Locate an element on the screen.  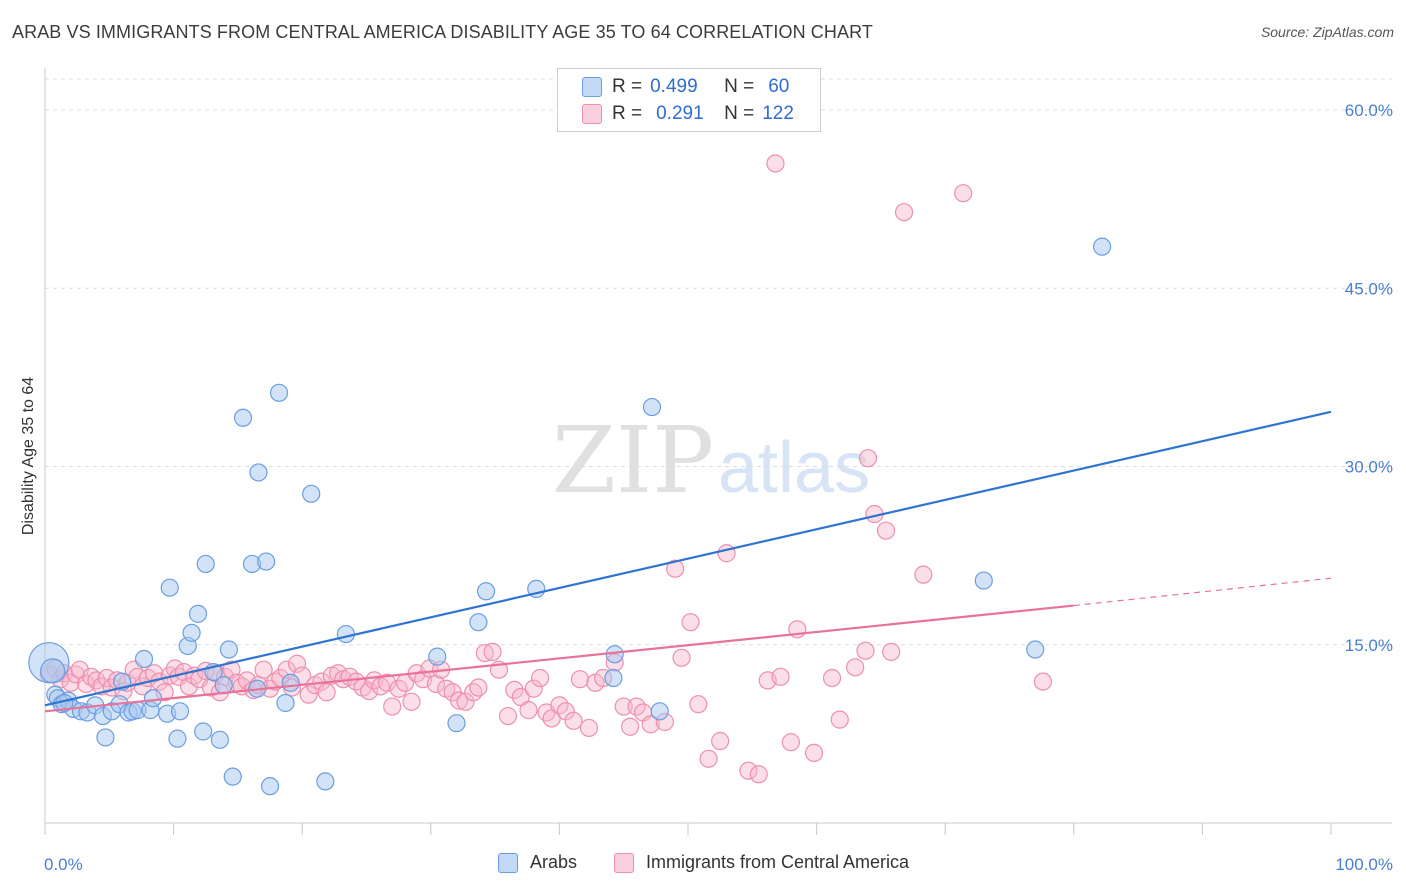
y-tick-label: 30.0% is located at coordinates (1369, 467).